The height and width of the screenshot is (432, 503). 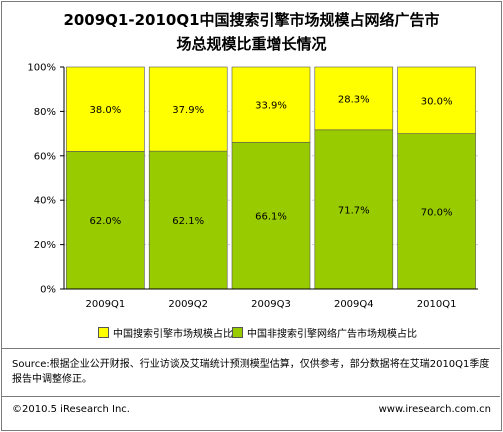 I want to click on data-label: 38.0%, so click(x=106, y=110).